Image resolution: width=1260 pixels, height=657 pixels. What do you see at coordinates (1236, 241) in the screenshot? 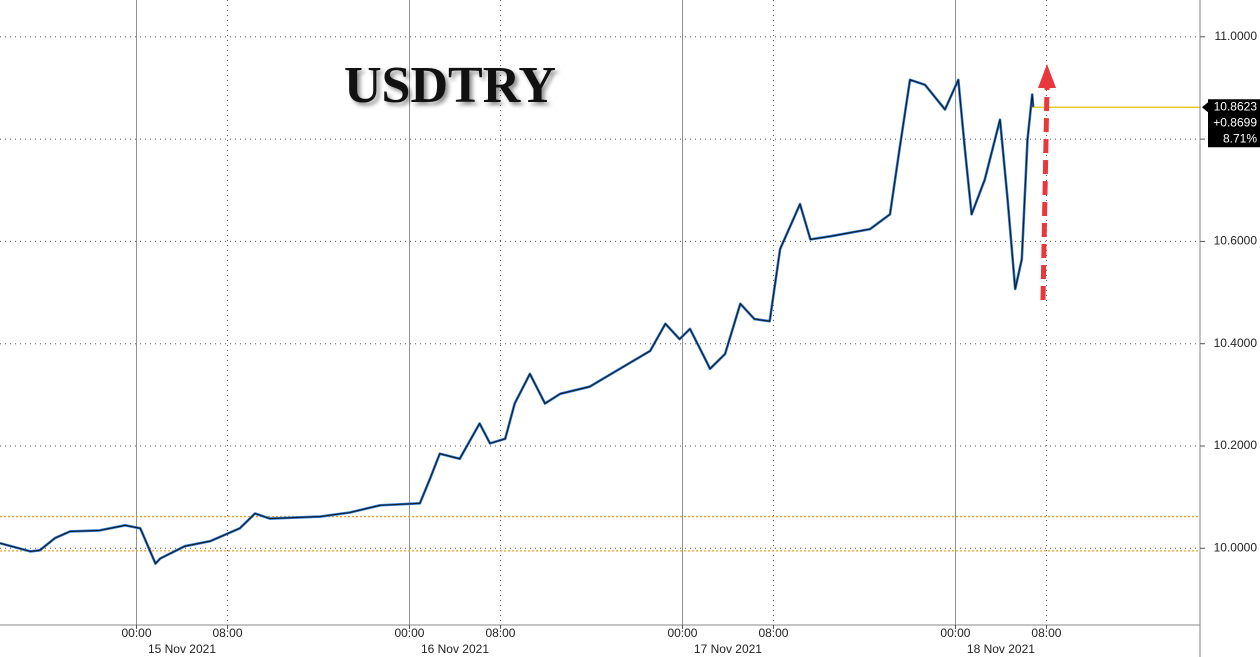
I see `y-tick-label: 10.6000` at bounding box center [1236, 241].